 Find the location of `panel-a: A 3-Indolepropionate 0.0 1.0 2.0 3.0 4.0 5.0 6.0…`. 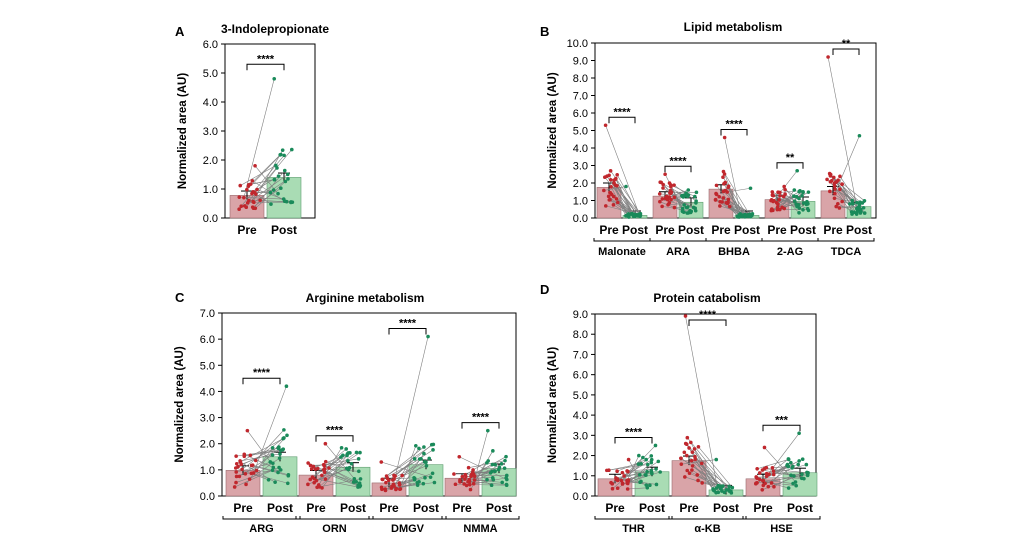

panel-a: A 3-Indolepropionate 0.0 1.0 2.0 3.0 4.0 5.0 6.0… is located at coordinates (252, 129).